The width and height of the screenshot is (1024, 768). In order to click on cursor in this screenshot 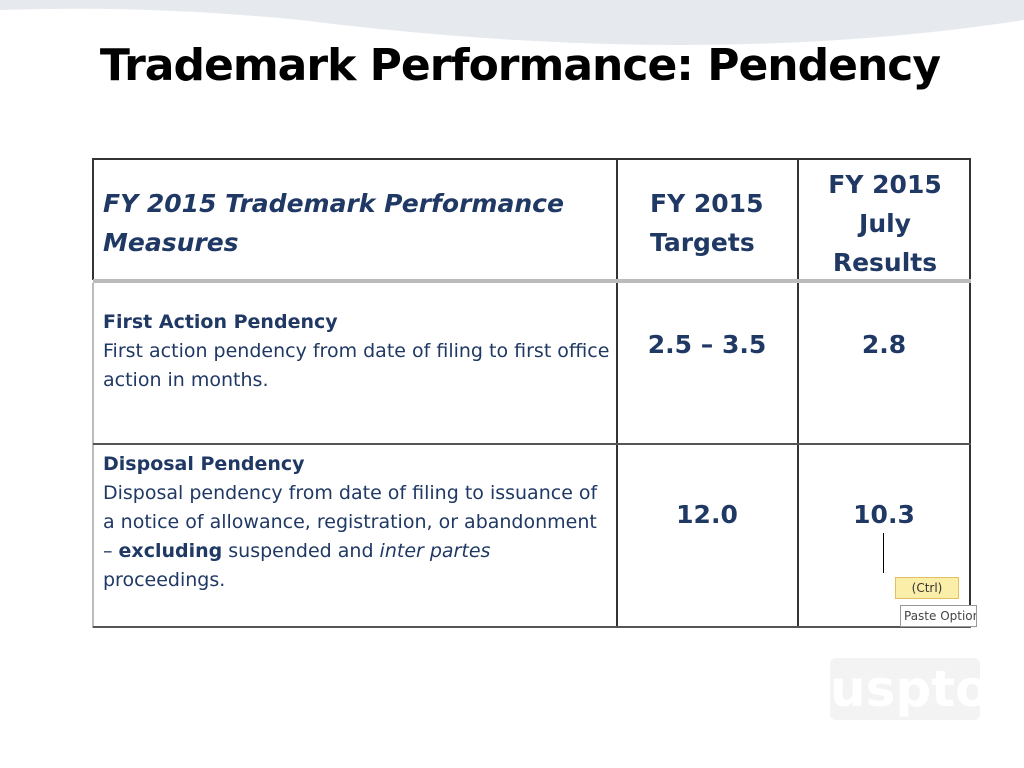, I will do `click(883, 553)`.